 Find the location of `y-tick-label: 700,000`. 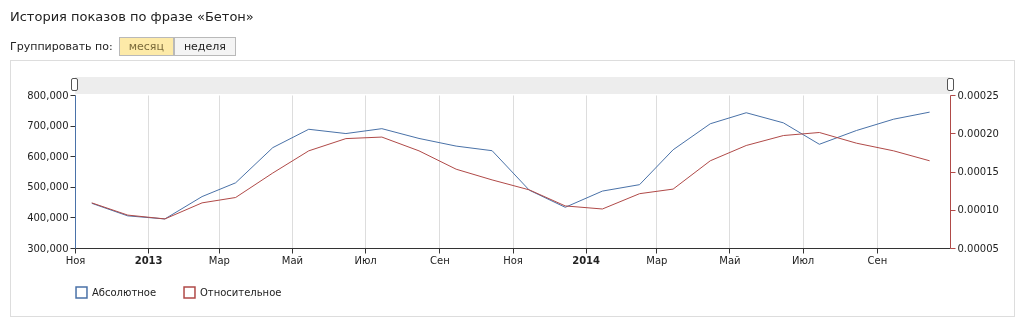

y-tick-label: 700,000 is located at coordinates (48, 126).